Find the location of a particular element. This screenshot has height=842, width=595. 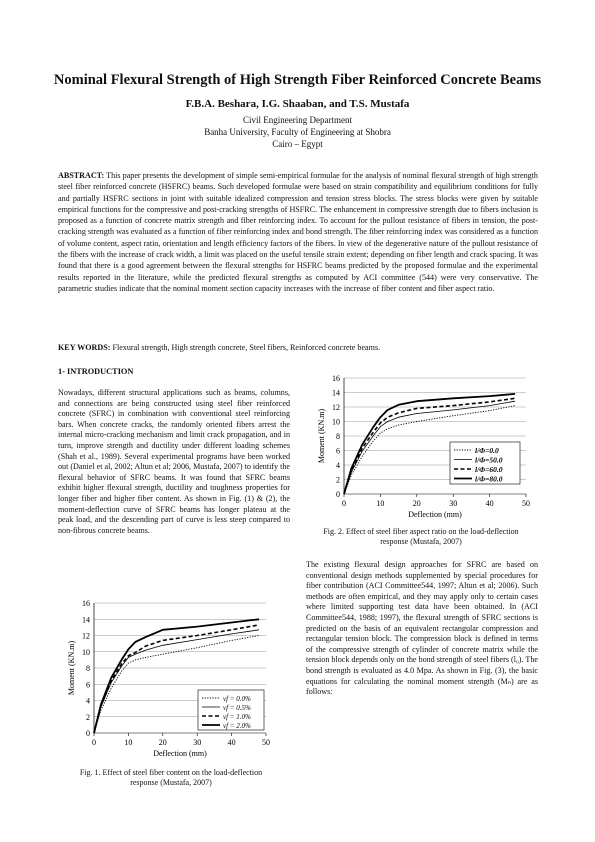

legend-label: l/Φ=0.0 is located at coordinates (487, 450).